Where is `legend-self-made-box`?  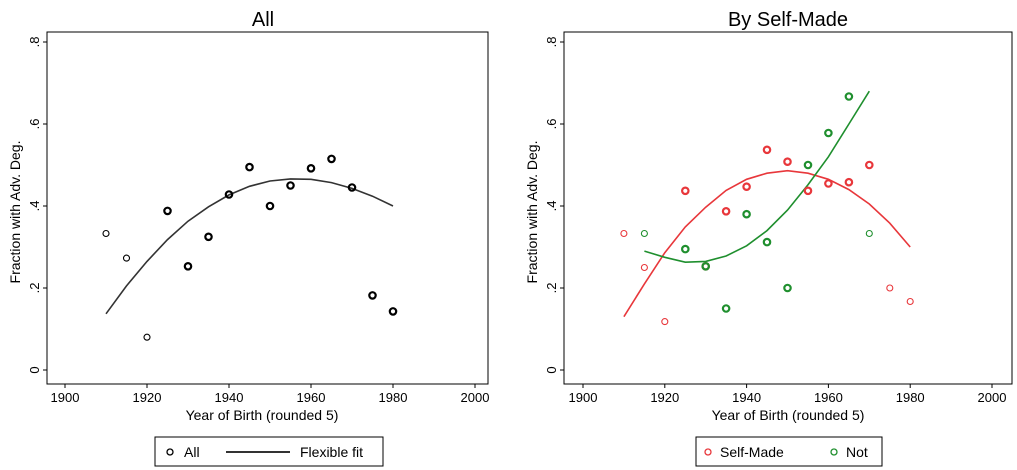
legend-self-made-box is located at coordinates (789, 451).